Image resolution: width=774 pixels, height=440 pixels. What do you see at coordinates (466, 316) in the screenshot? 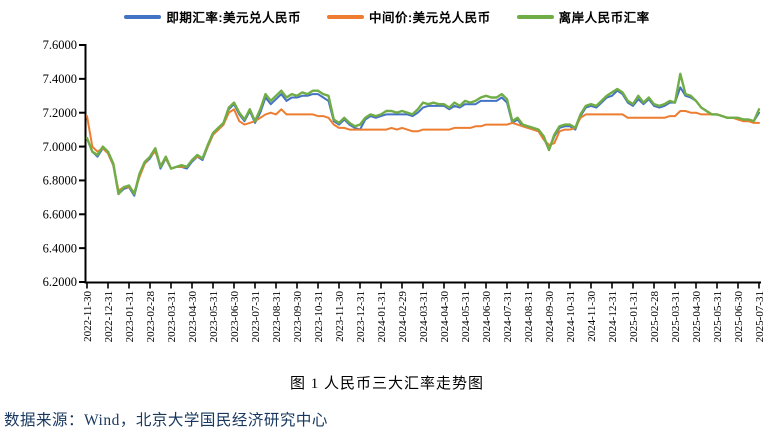
I see `x-axis-label: 2024-05-31` at bounding box center [466, 316].